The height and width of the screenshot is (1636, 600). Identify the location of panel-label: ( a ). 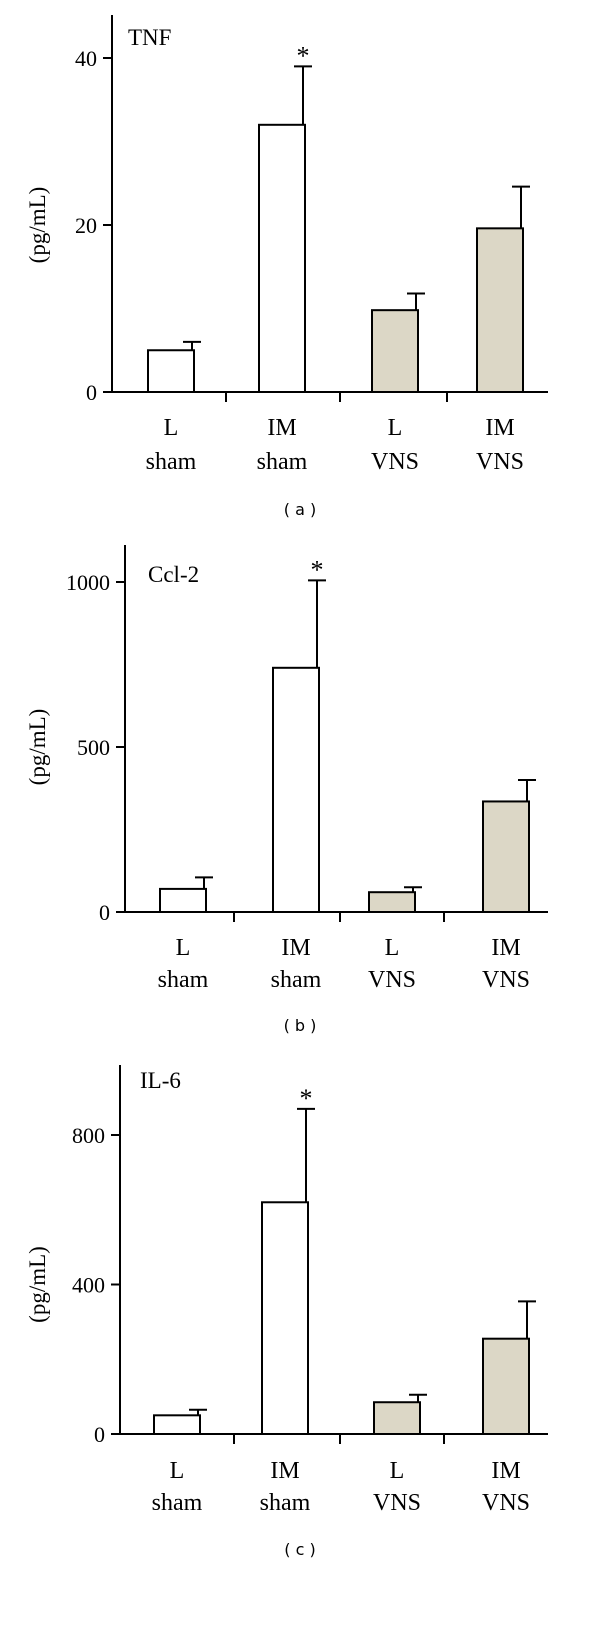
(300, 509).